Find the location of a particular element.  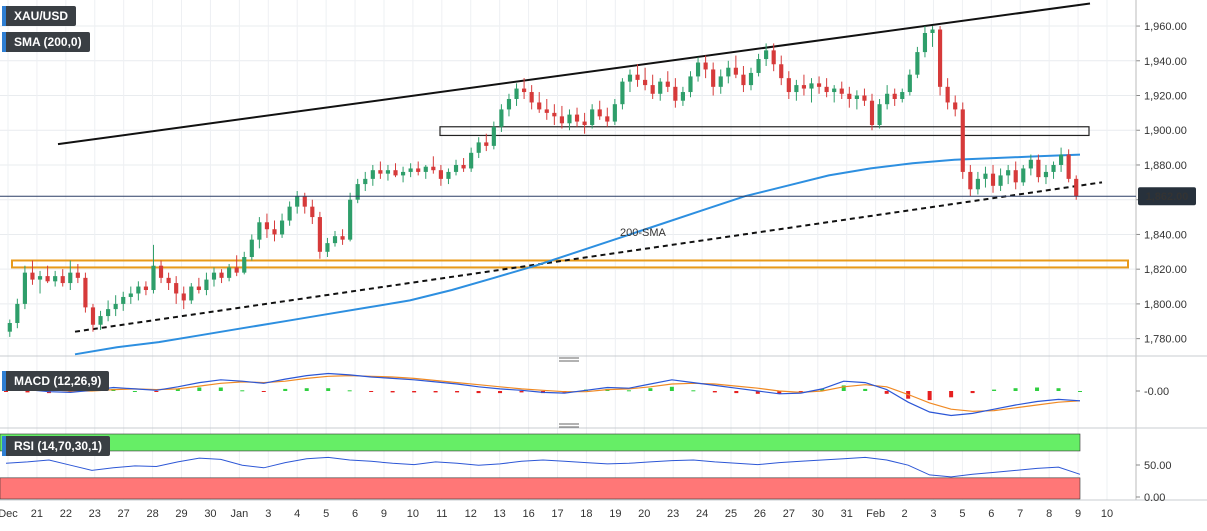

sma-label: SMA (200,0) is located at coordinates (48, 42).